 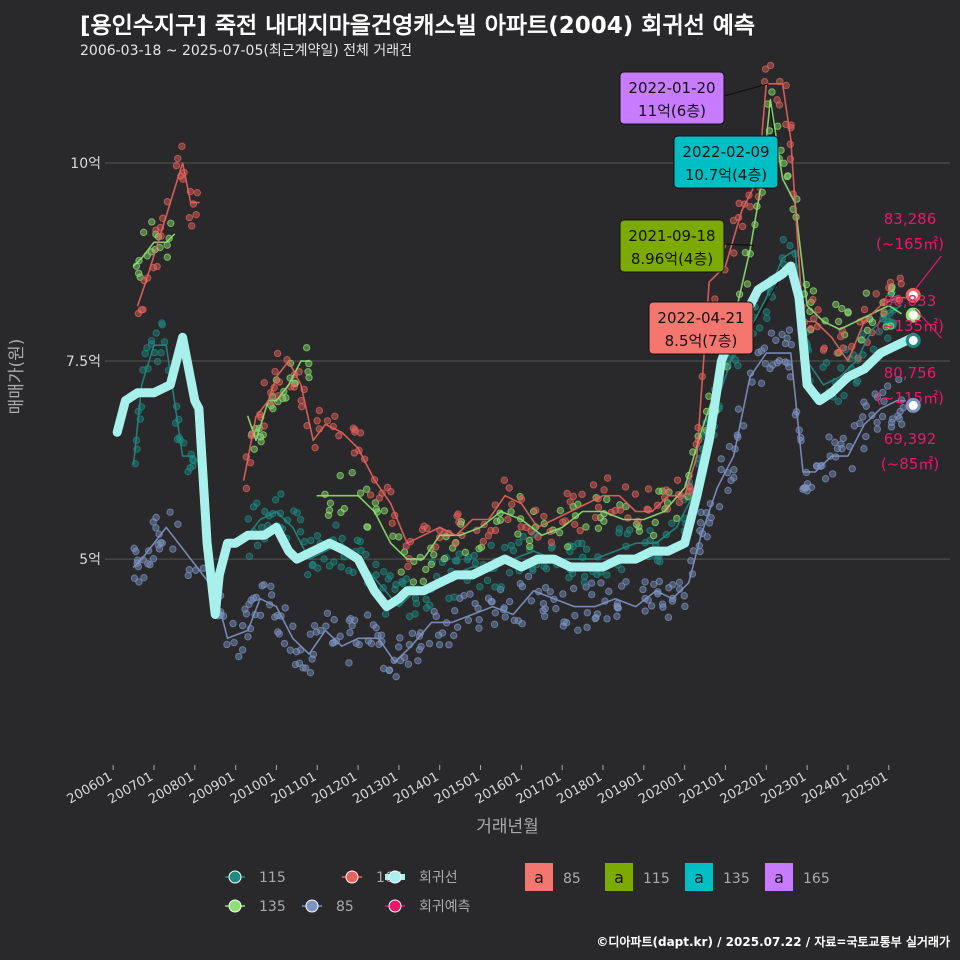 What do you see at coordinates (416, 788) in the screenshot?
I see `x-tick-label: 201401` at bounding box center [416, 788].